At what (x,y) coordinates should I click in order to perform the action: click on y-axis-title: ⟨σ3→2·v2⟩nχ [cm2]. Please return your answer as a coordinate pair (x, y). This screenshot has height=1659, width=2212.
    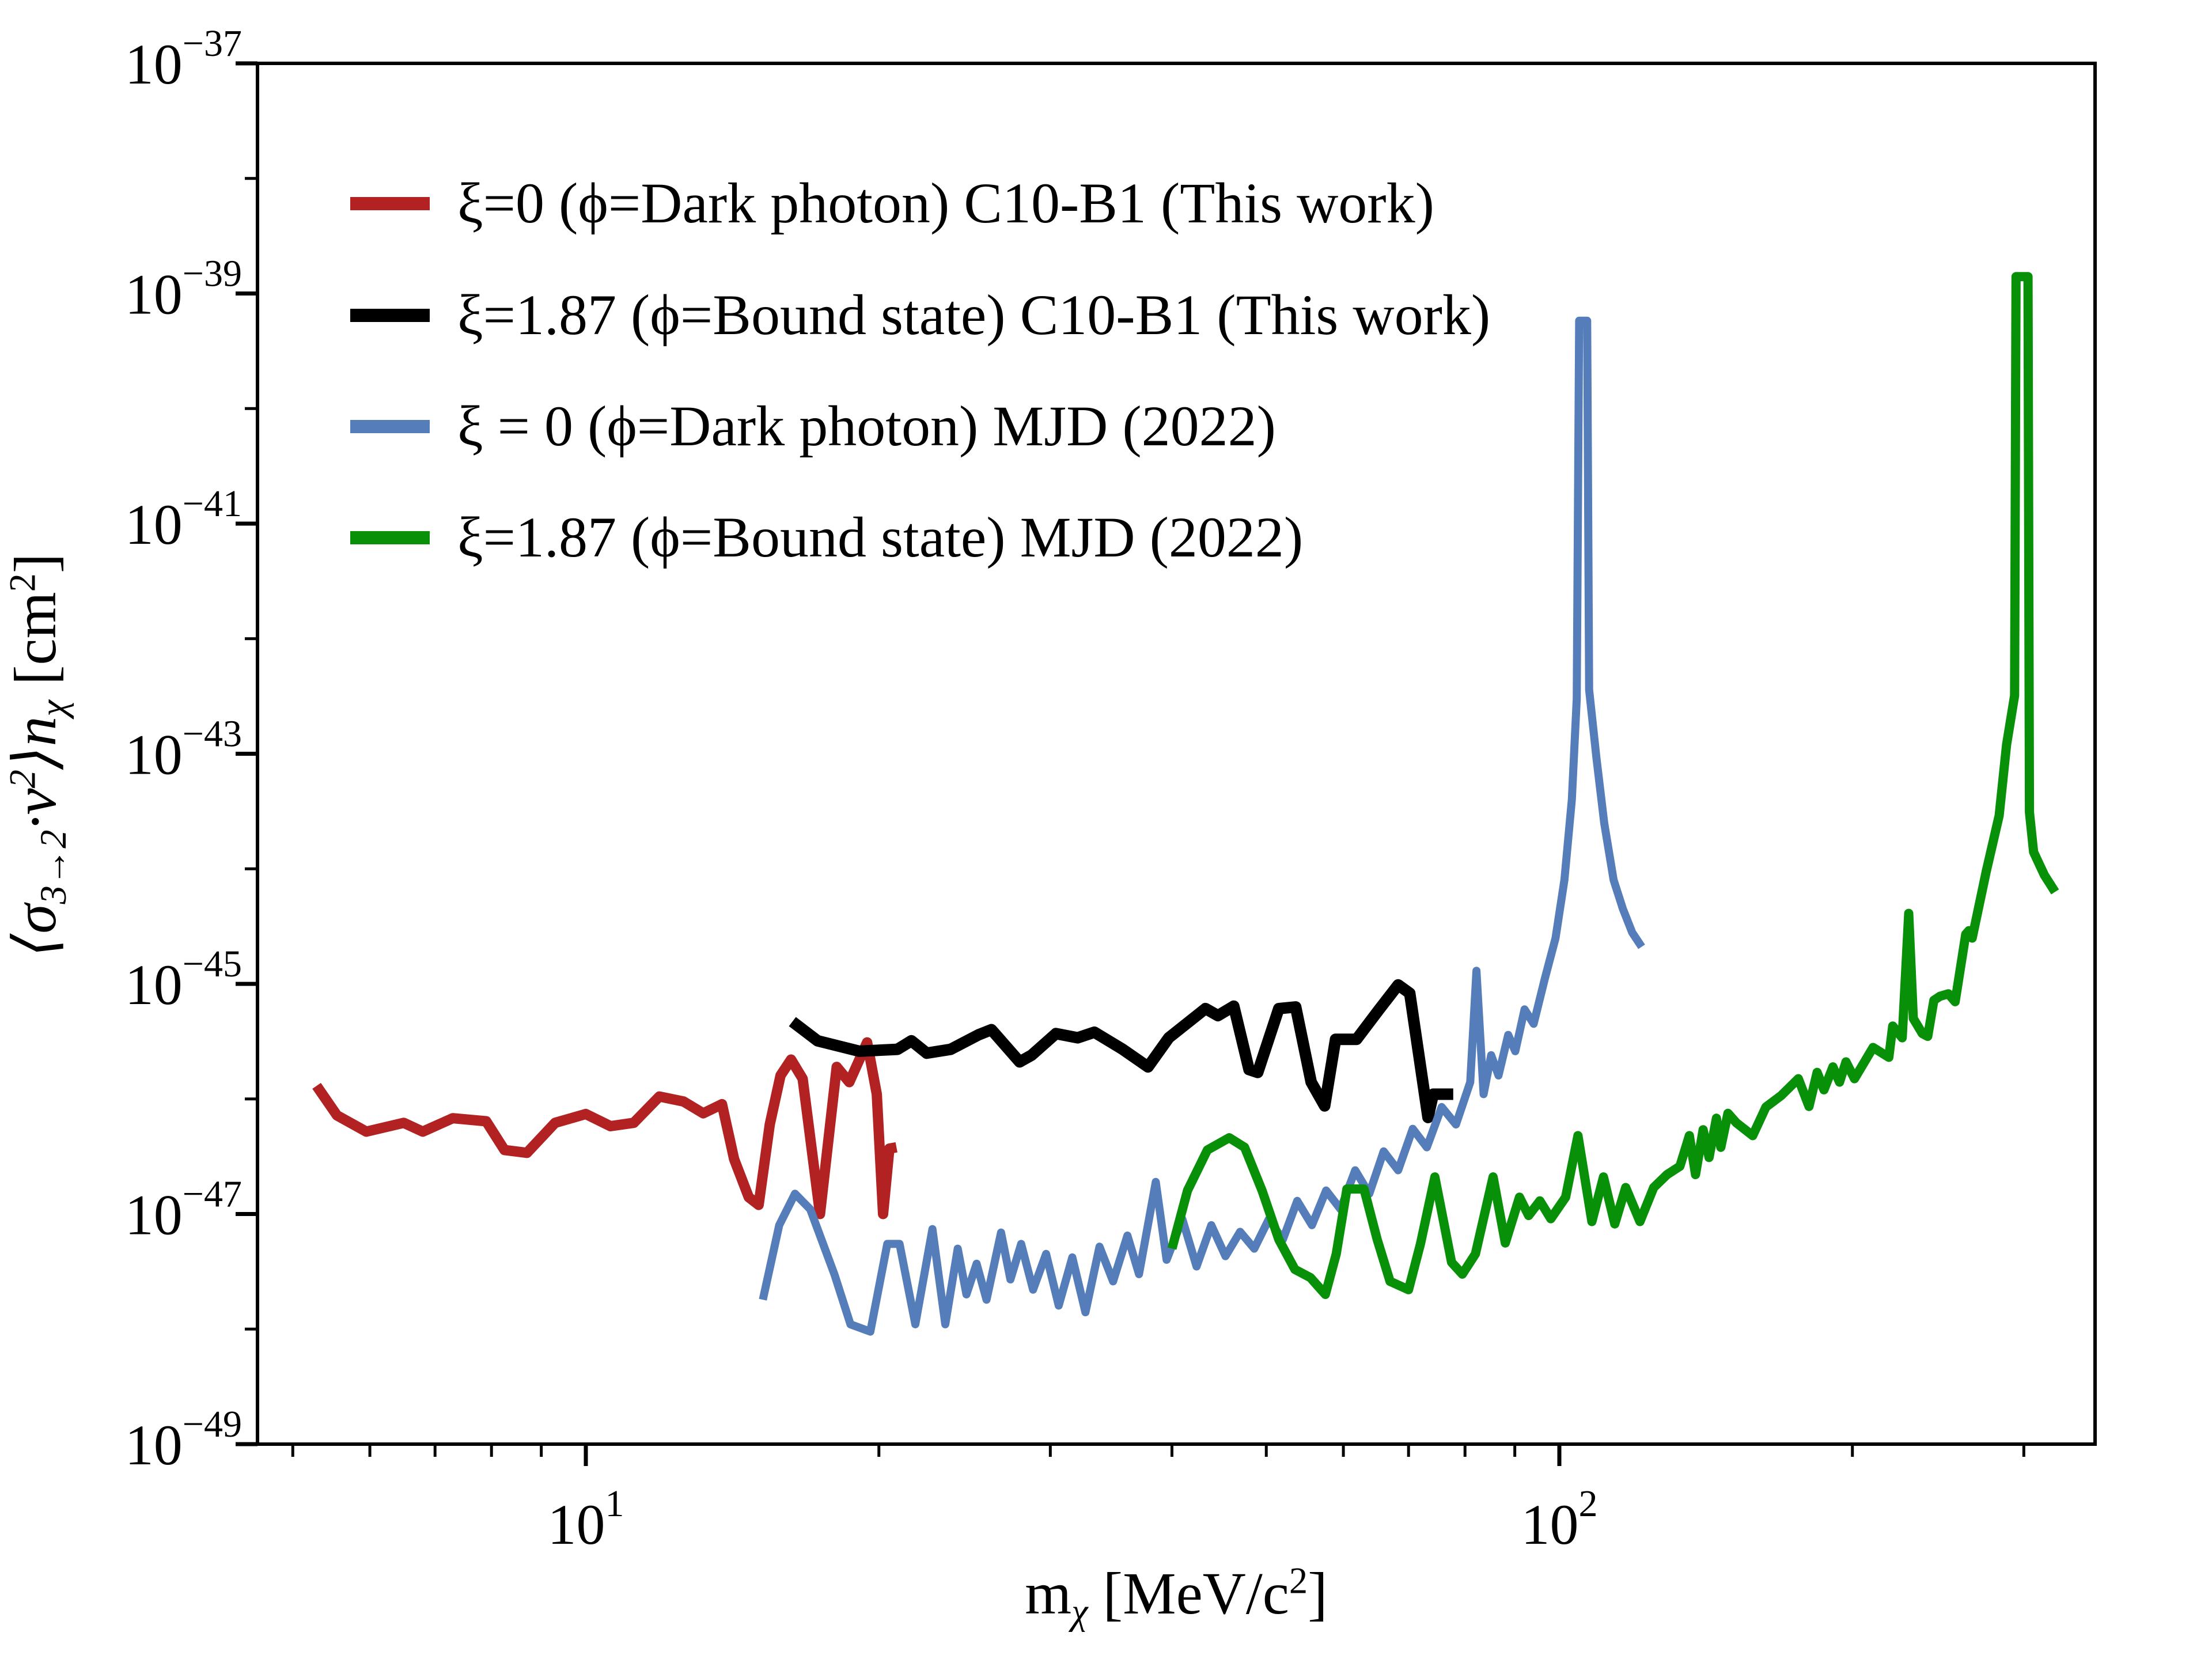
    Looking at the image, I should click on (38, 755).